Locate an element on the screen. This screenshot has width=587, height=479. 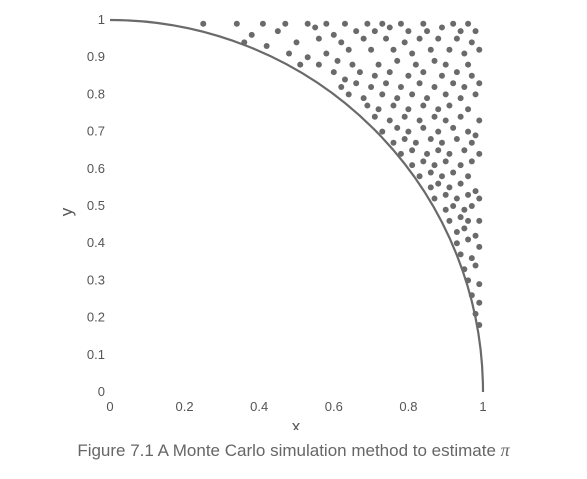
y-tick-label: 0.3 is located at coordinates (96, 279).